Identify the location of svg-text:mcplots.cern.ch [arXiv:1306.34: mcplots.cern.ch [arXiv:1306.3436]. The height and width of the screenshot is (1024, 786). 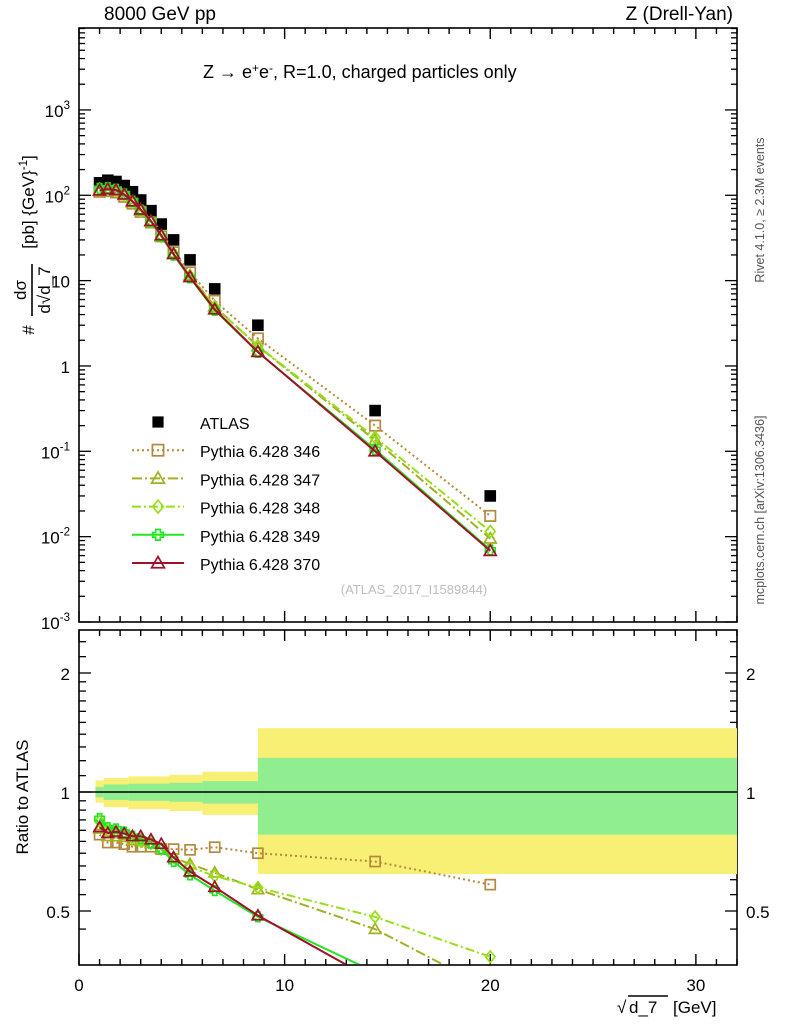
(760, 510).